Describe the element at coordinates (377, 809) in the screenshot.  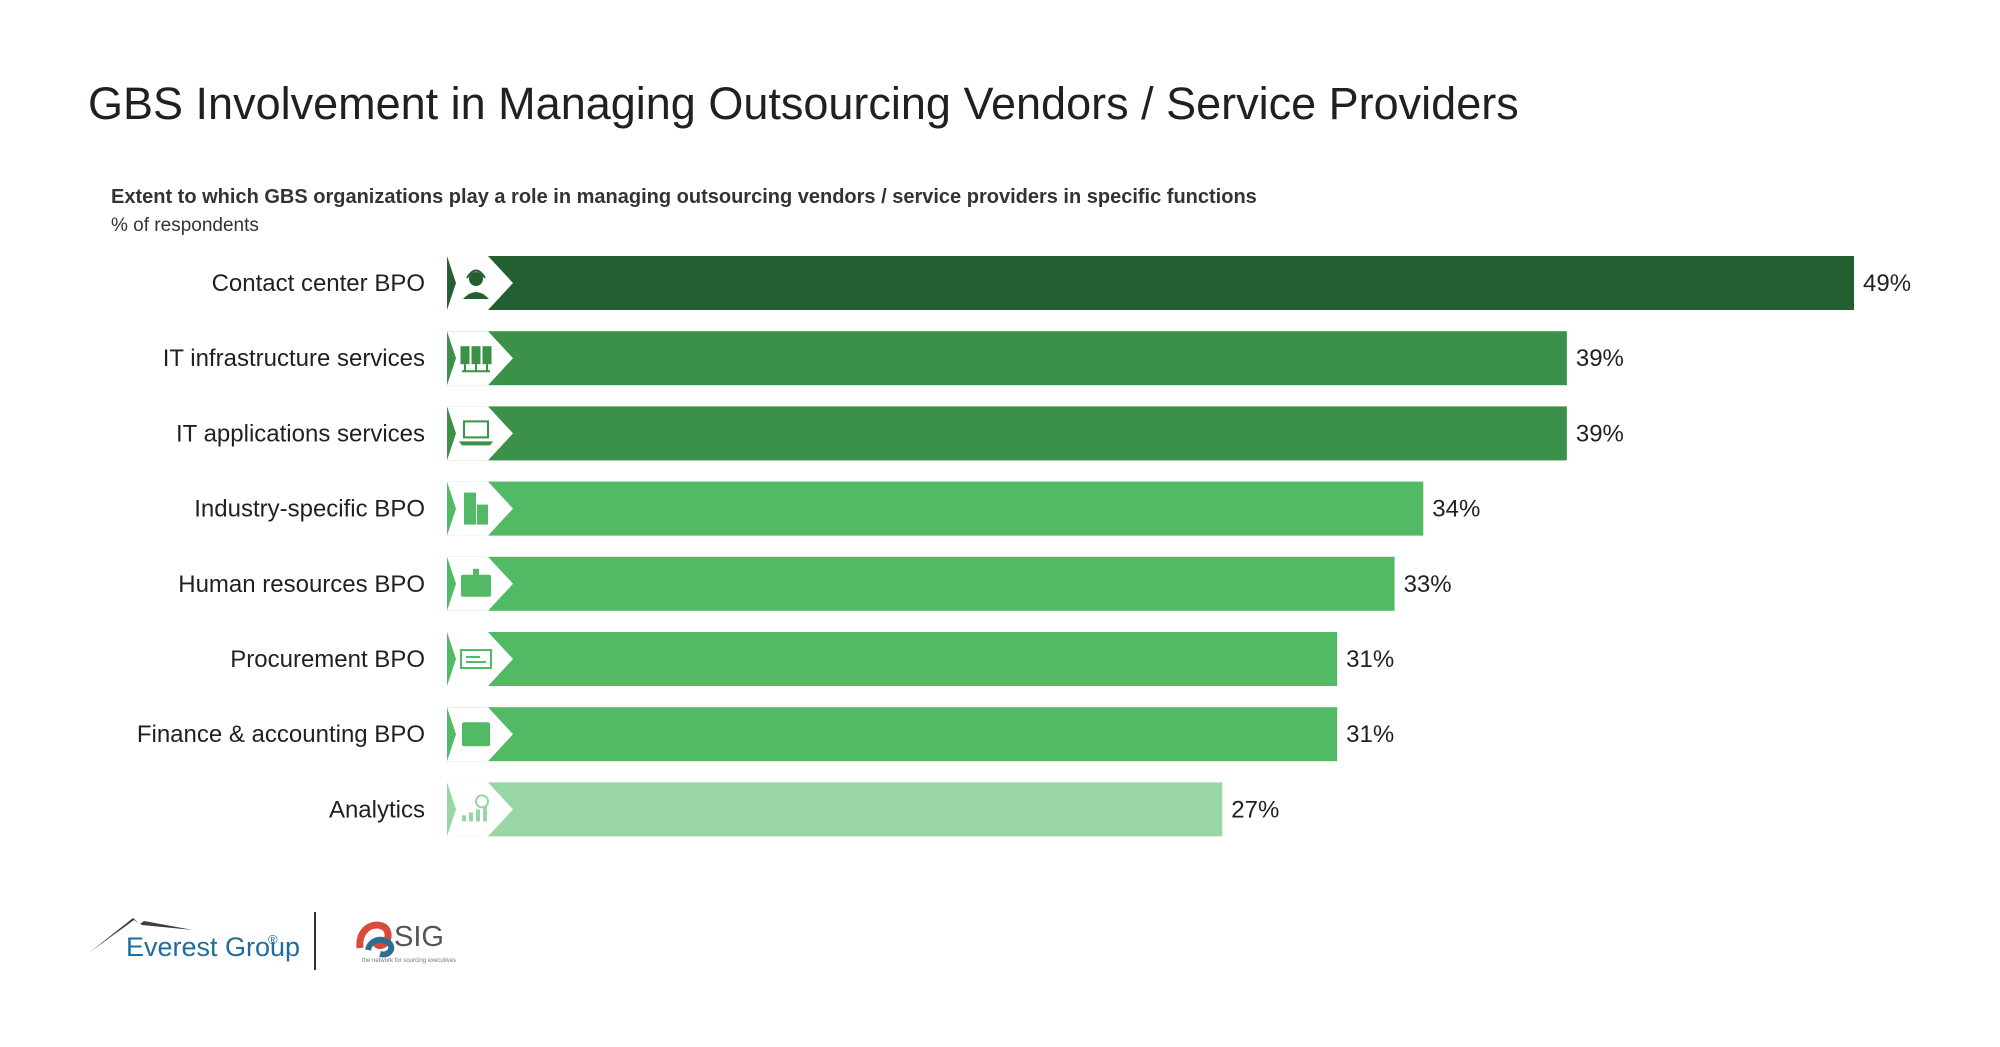
I see `category-label: Analytics` at that location.